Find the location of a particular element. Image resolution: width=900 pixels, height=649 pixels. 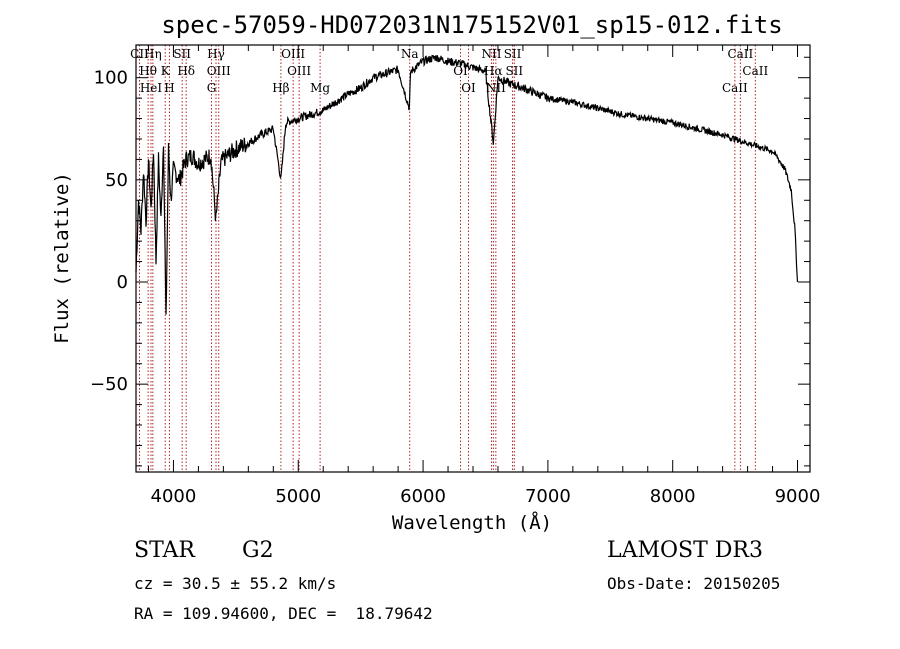

line-label: K is located at coordinates (166, 71).